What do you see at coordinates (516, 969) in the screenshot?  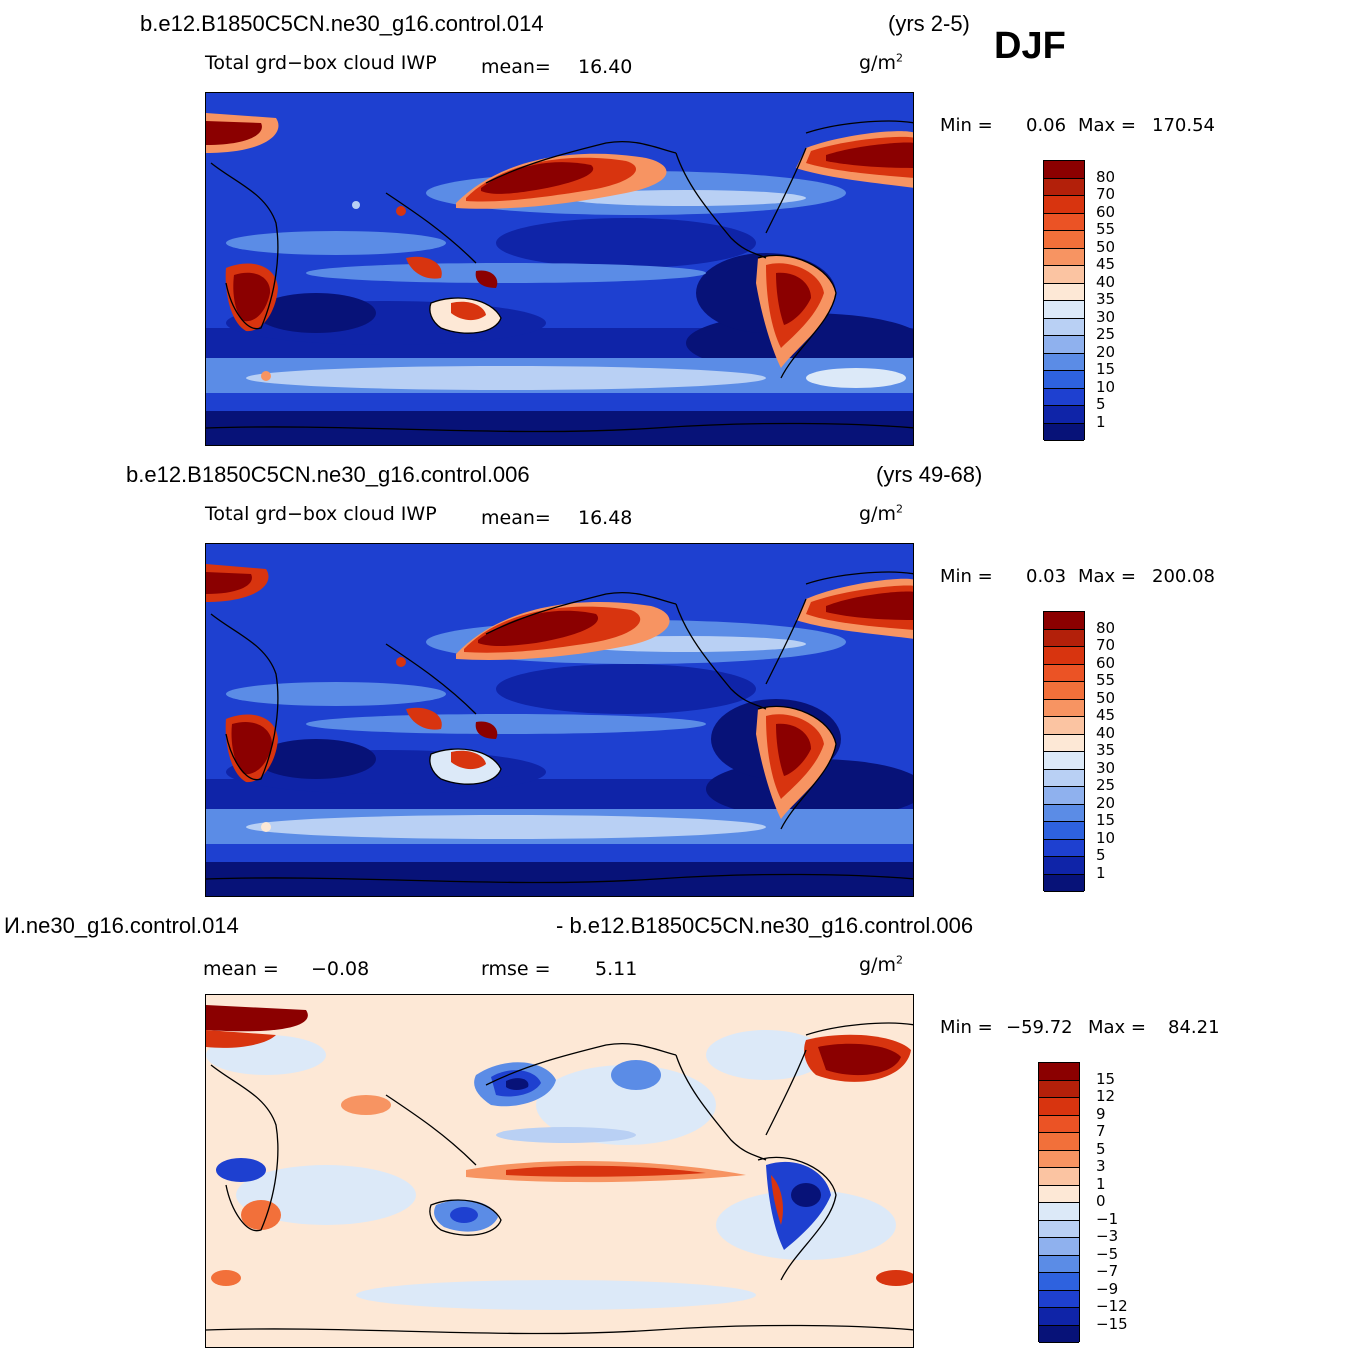 I see `panel3-rmse-label: rmse =` at bounding box center [516, 969].